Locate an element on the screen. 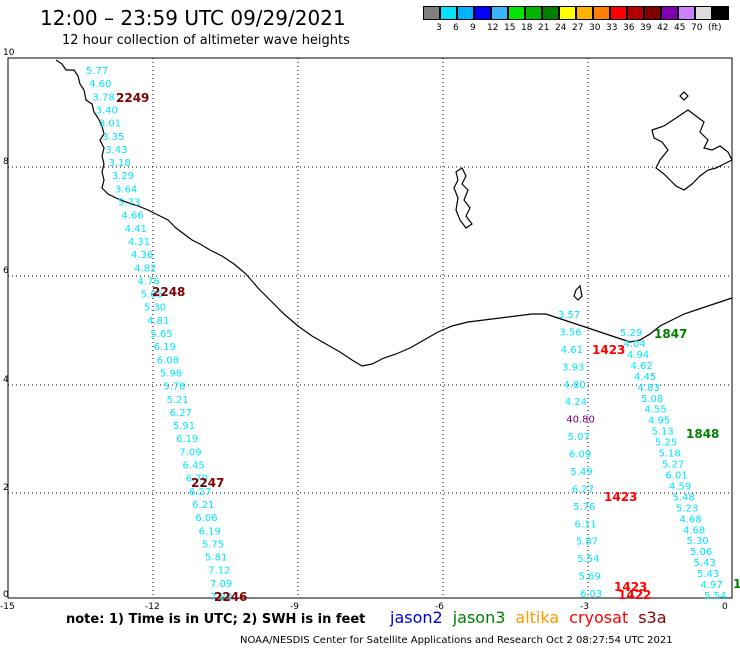 The height and width of the screenshot is (650, 740). satellite-s3a: s3a is located at coordinates (652, 617).